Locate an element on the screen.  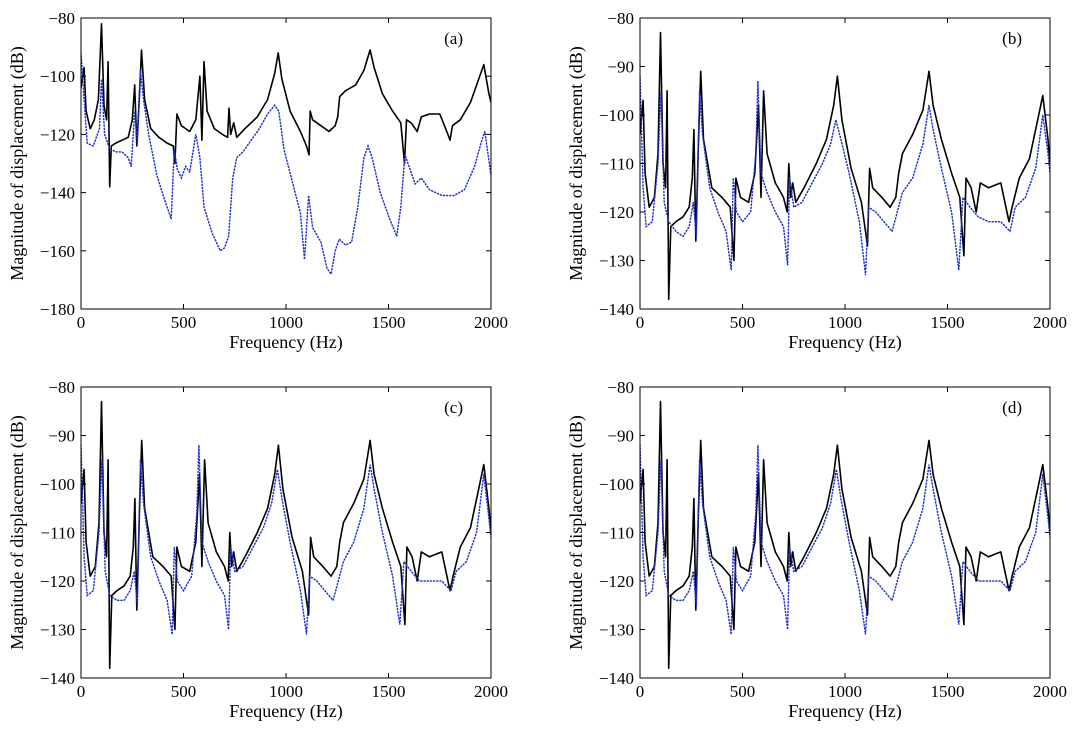
y-tick-label: −180 is located at coordinates (57, 309).